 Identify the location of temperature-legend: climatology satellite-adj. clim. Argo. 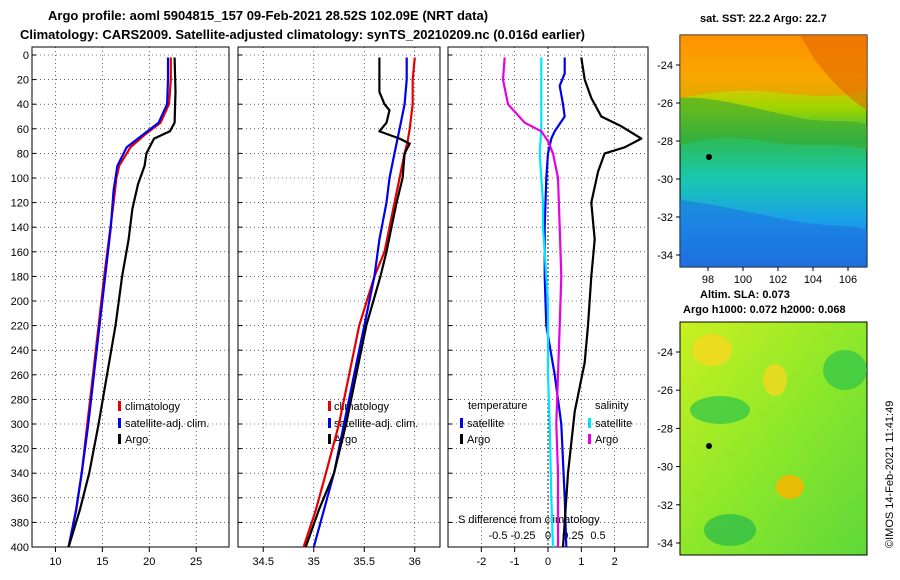
(163, 423).